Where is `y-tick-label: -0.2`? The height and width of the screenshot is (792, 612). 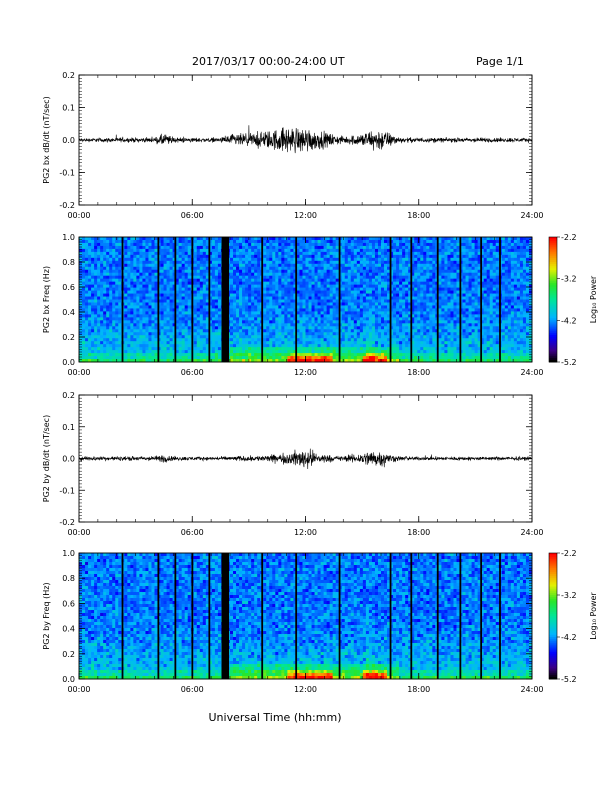 y-tick-label: -0.2 is located at coordinates (67, 205).